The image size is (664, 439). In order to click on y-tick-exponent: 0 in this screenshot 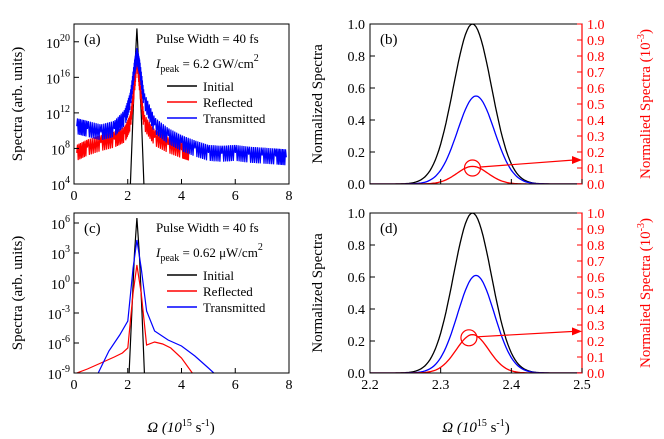, I will do `click(67, 279)`.